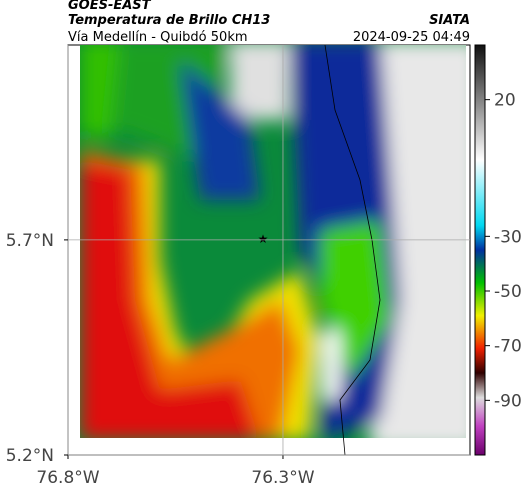 The height and width of the screenshot is (491, 526). I want to click on coastline, so click(352, 250).